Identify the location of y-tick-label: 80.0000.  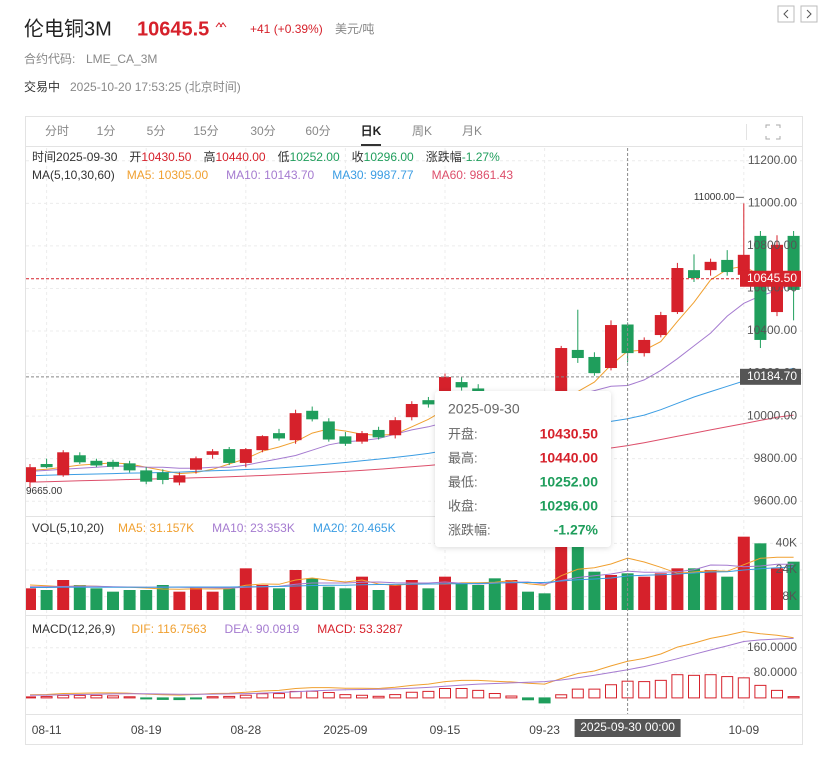
(776, 672).